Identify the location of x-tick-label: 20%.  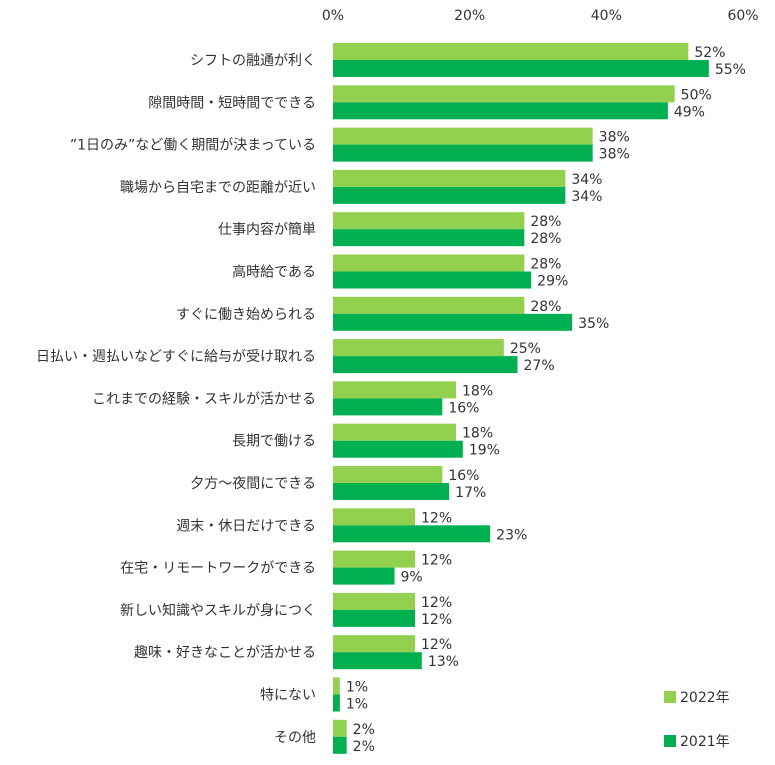
(469, 16).